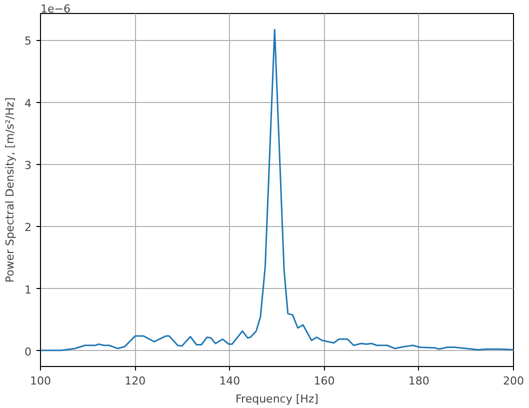  Describe the element at coordinates (513, 381) in the screenshot. I see `x-tick-label: 200` at that location.